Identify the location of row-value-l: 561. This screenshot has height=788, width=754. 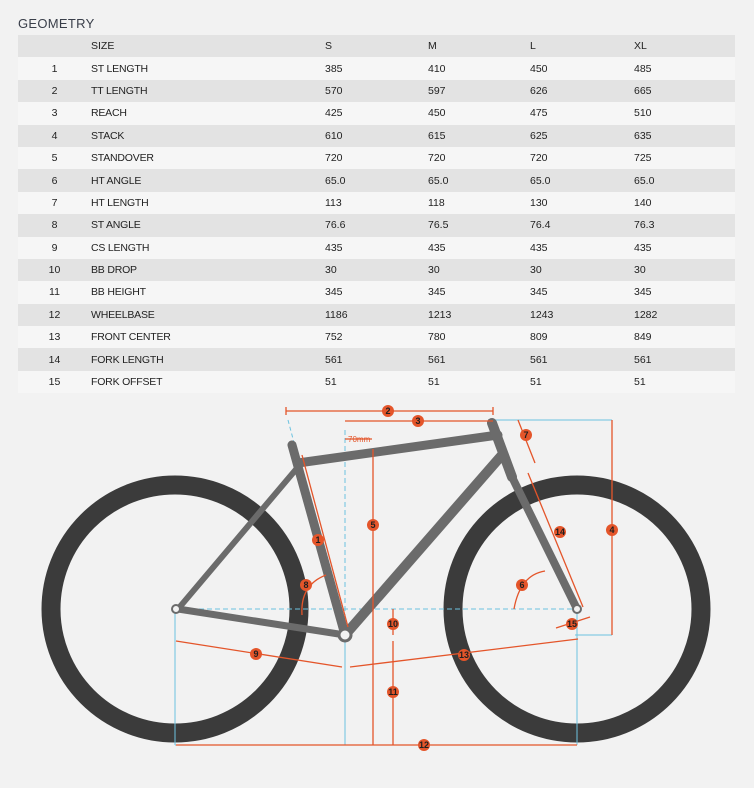
(539, 359).